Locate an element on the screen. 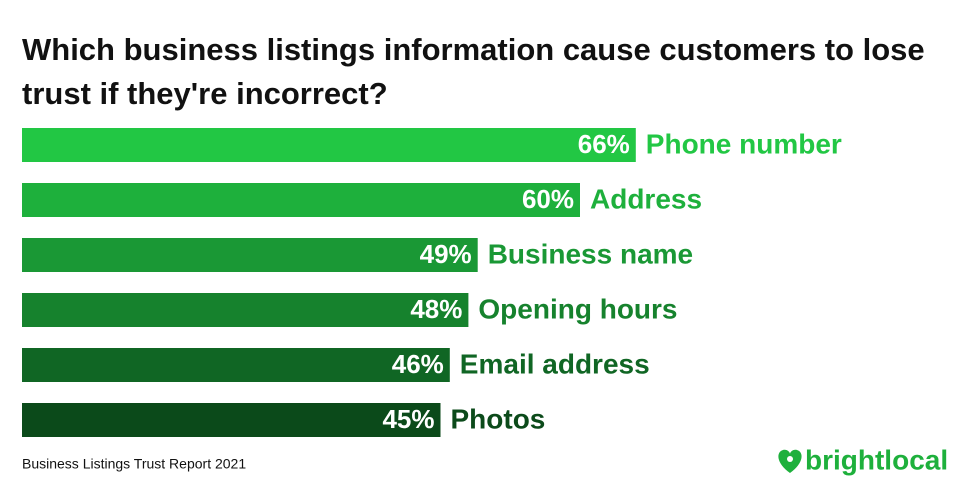  category-label: Email address is located at coordinates (555, 363).